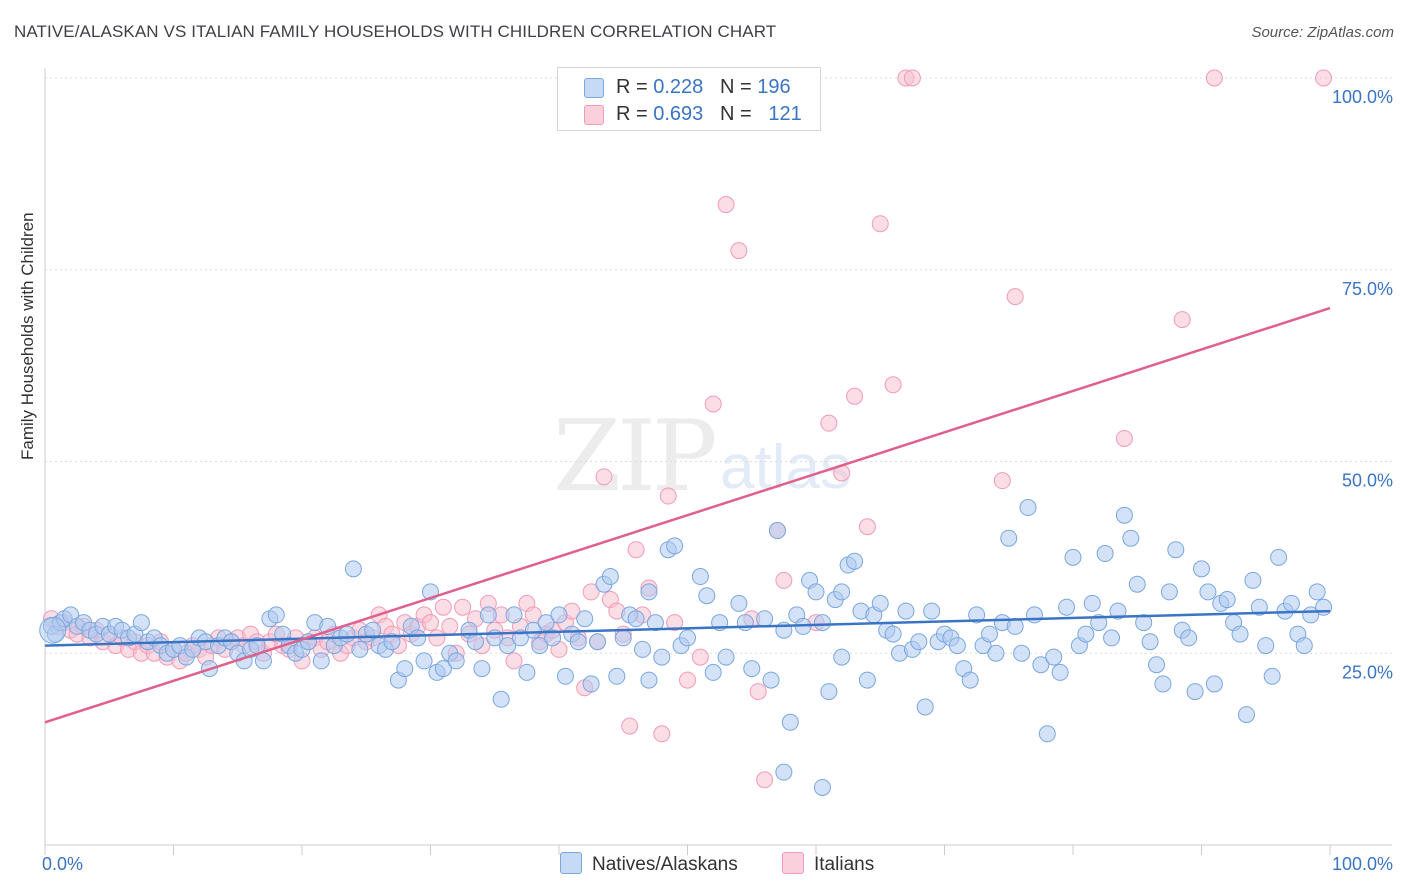 This screenshot has width=1406, height=892. I want to click on legend-natives-swatch, so click(571, 863).